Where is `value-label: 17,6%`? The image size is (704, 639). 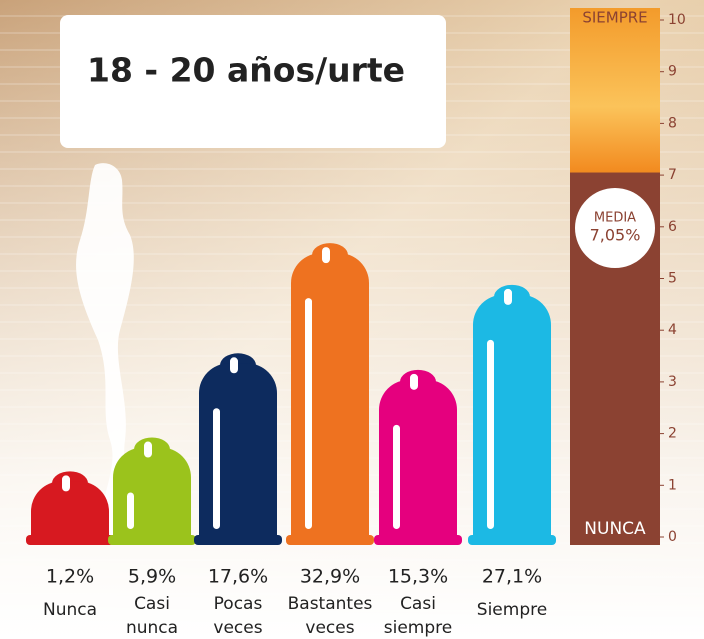
value-label: 17,6% is located at coordinates (238, 577).